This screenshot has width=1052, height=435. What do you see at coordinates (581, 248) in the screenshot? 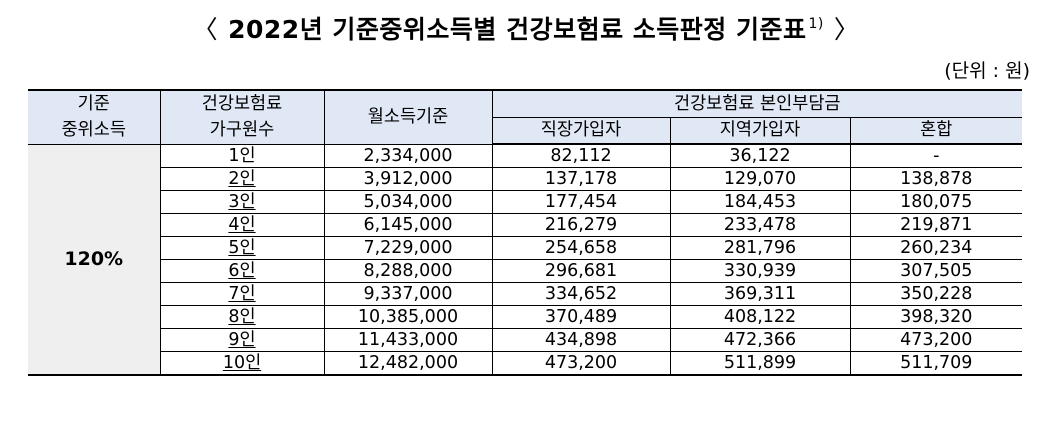
I see `cell-employee: 254,658` at bounding box center [581, 248].